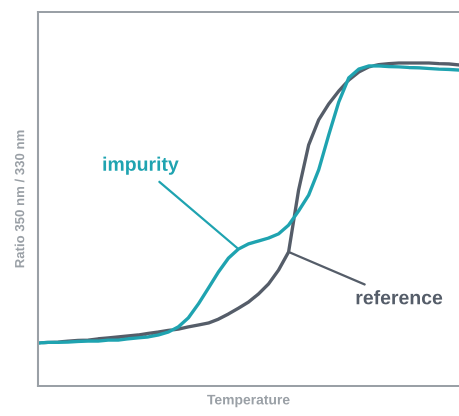 The width and height of the screenshot is (459, 416). What do you see at coordinates (19, 199) in the screenshot?
I see `y-axis-title: Ratio 350 nm / 330 nm` at bounding box center [19, 199].